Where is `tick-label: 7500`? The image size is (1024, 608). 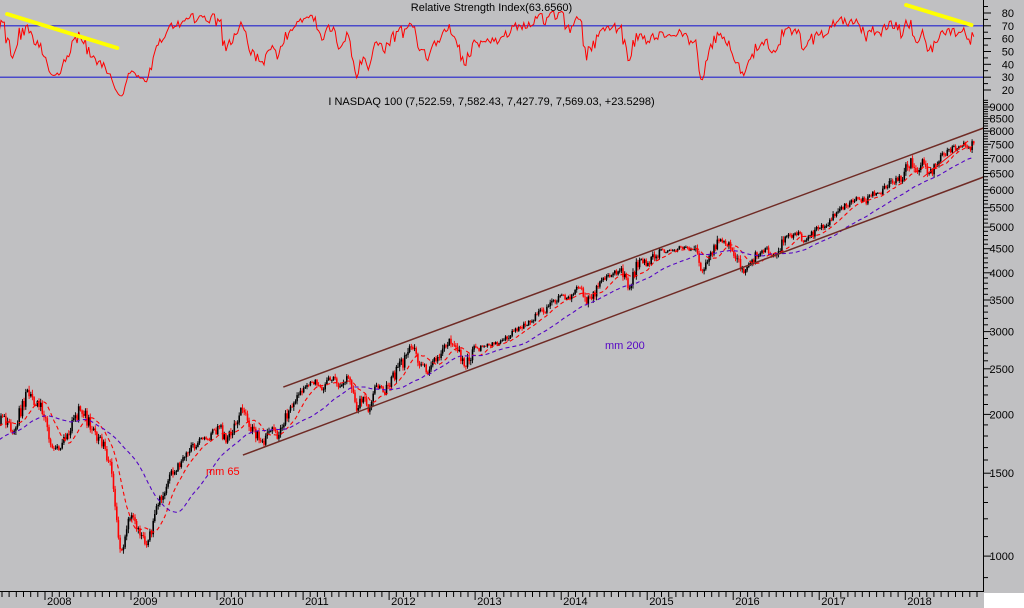 tick-label: 7500 is located at coordinates (1002, 145).